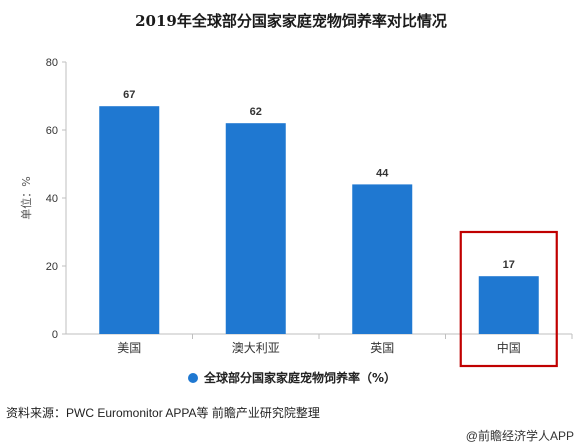  What do you see at coordinates (26, 197) in the screenshot?
I see `y-axis-label: 单位：%` at bounding box center [26, 197].